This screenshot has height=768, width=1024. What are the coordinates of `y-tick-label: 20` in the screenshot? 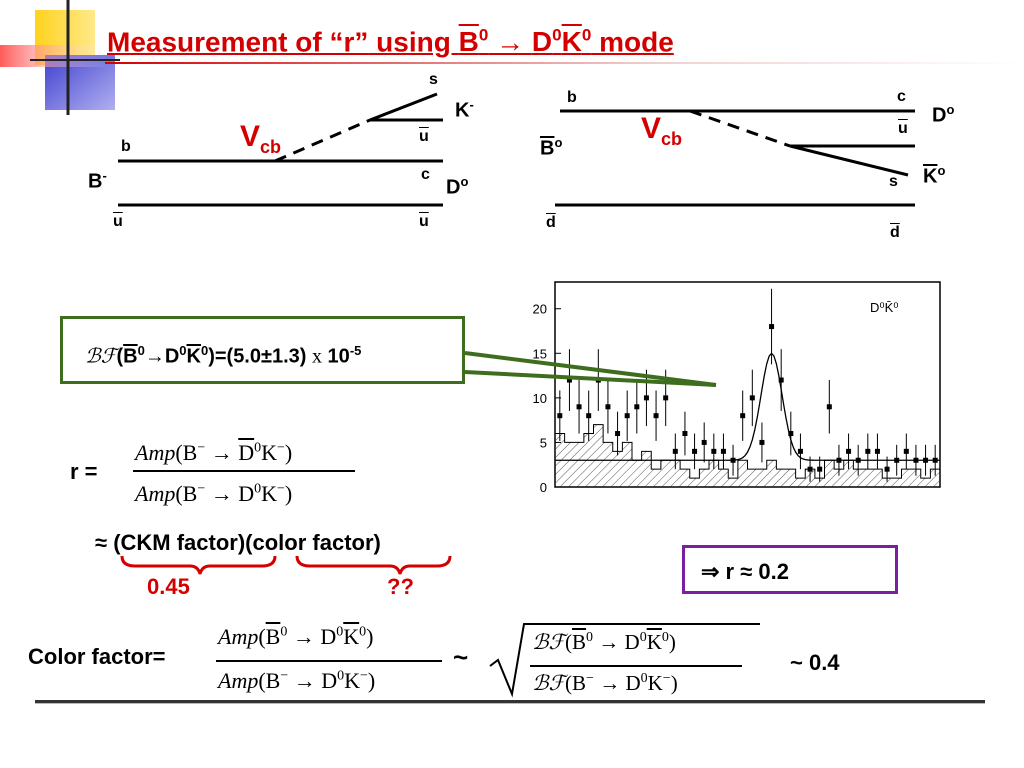 It's located at (540, 309).